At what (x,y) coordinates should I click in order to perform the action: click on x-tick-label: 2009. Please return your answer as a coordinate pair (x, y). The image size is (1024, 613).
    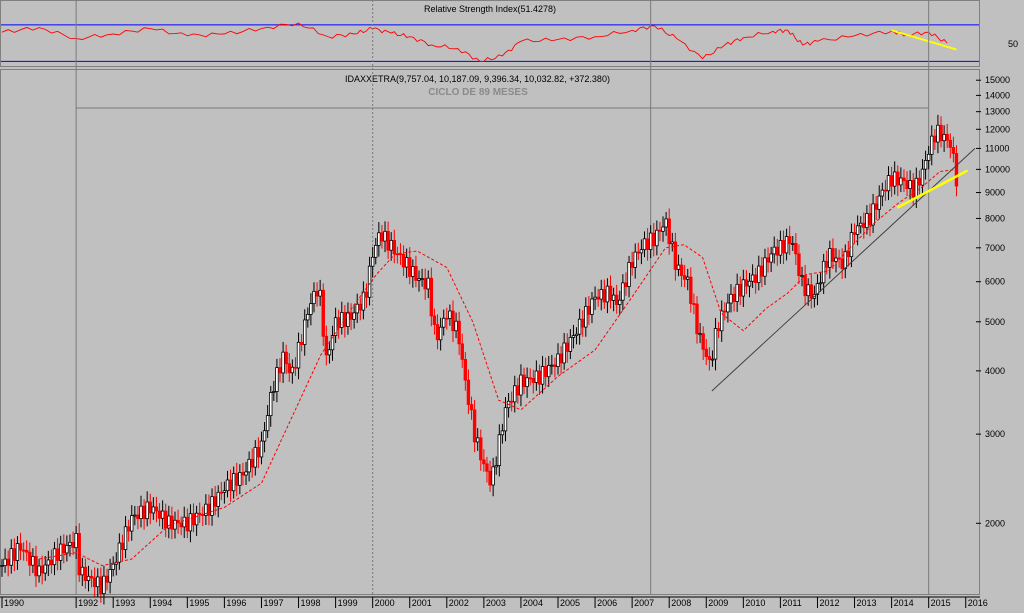
    Looking at the image, I should click on (718, 603).